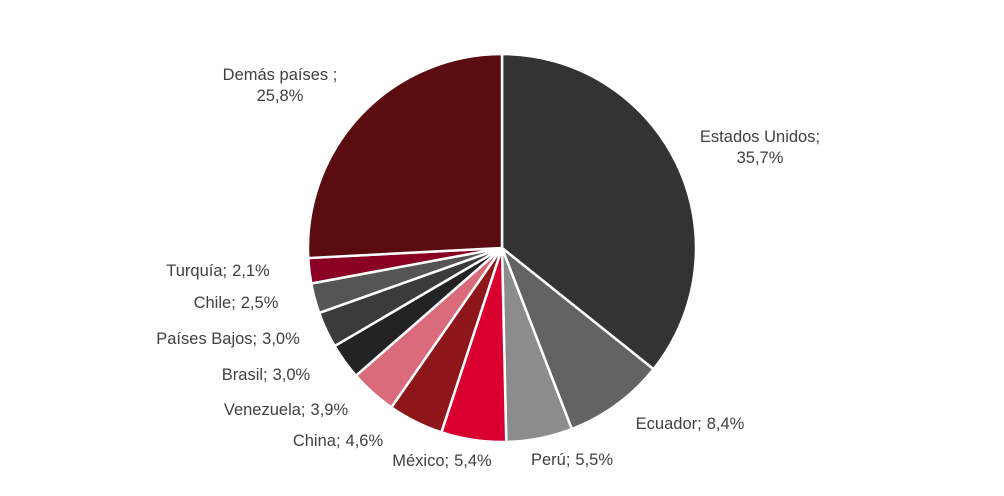 The height and width of the screenshot is (496, 1004). I want to click on slice-label: China; 4,6%, so click(338, 441).